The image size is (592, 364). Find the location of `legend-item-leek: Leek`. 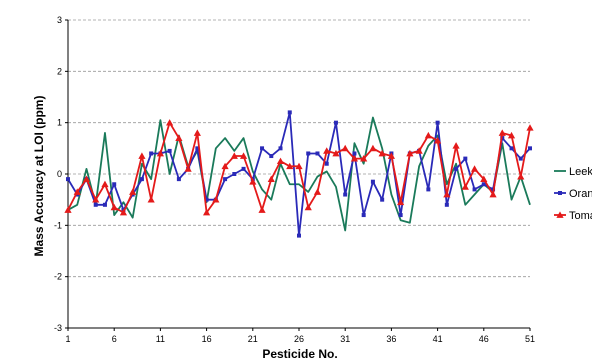

legend-item-leek: Leek is located at coordinates (573, 172).